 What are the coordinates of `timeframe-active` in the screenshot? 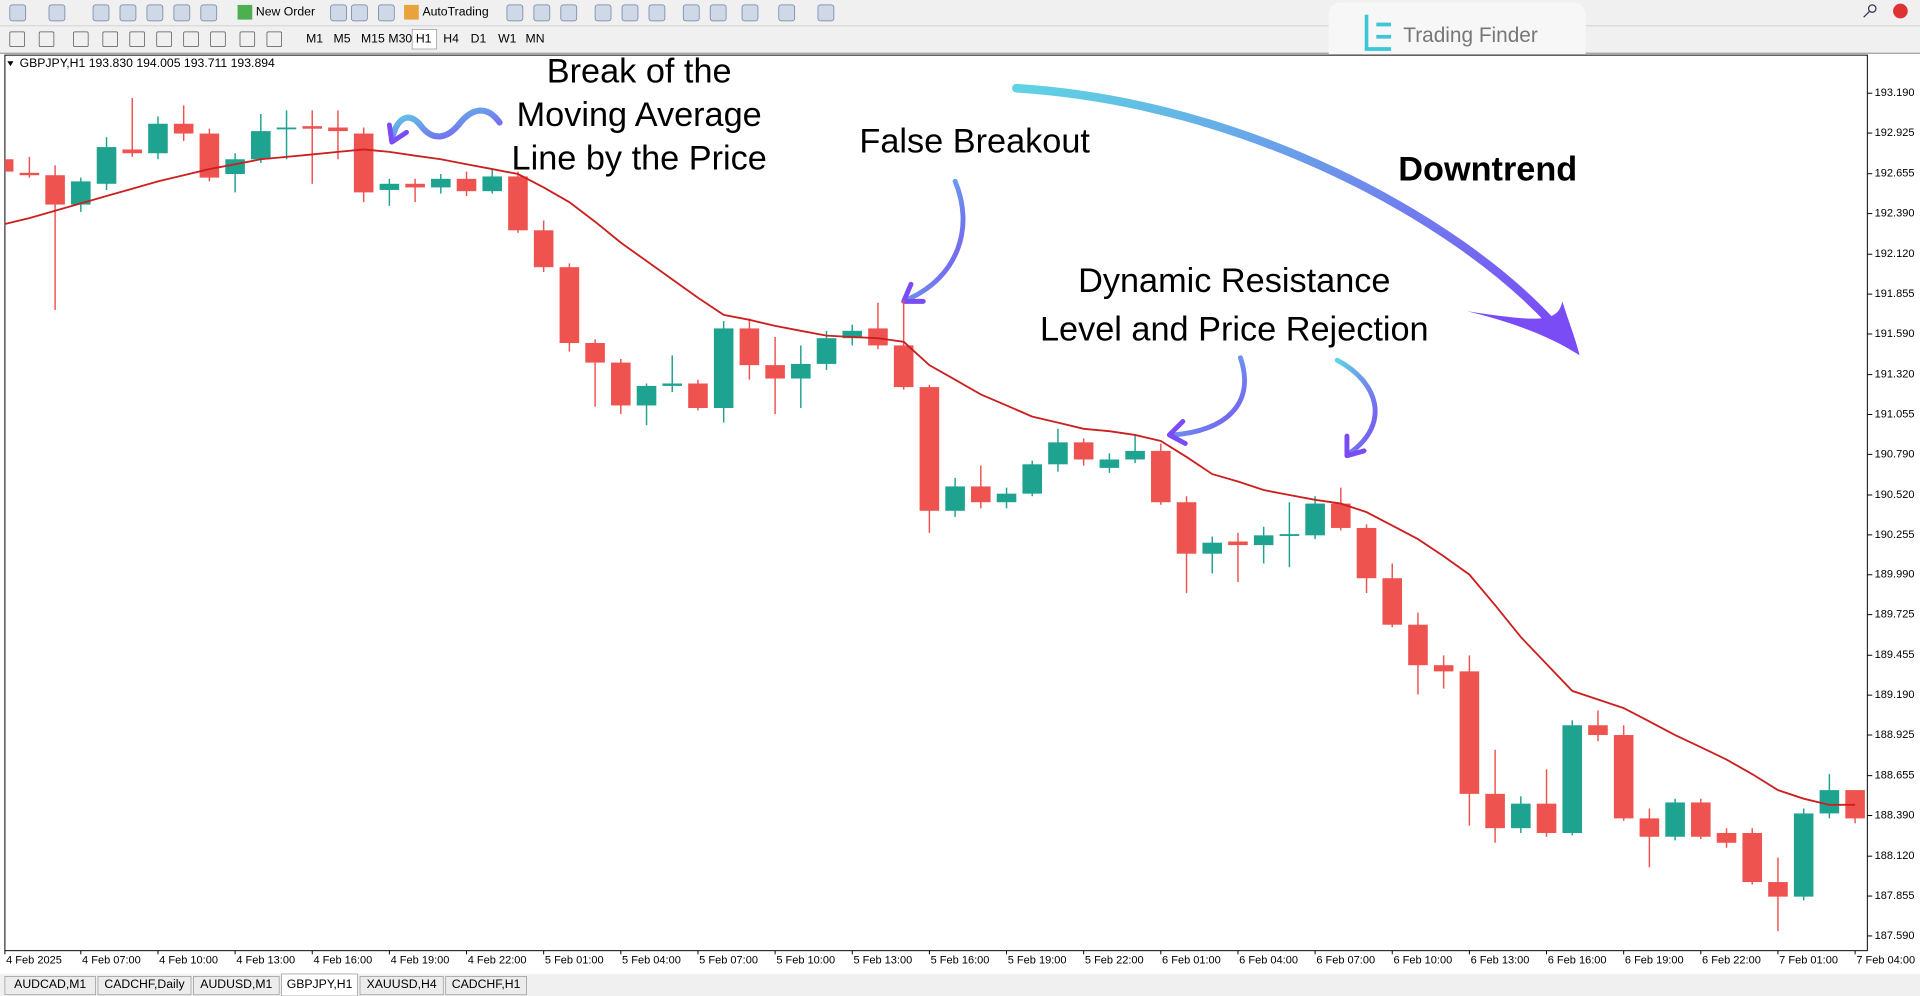 It's located at (424, 39).